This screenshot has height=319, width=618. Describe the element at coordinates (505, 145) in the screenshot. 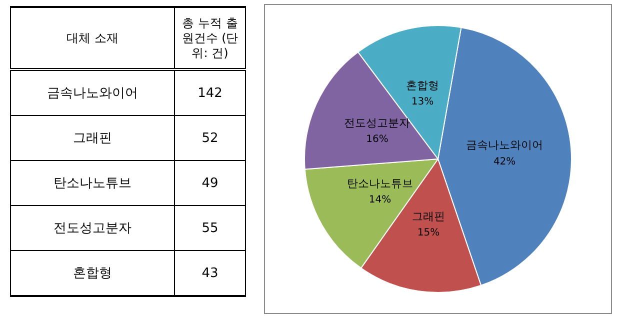

I see `slice-label: 금속나노와이어` at that location.